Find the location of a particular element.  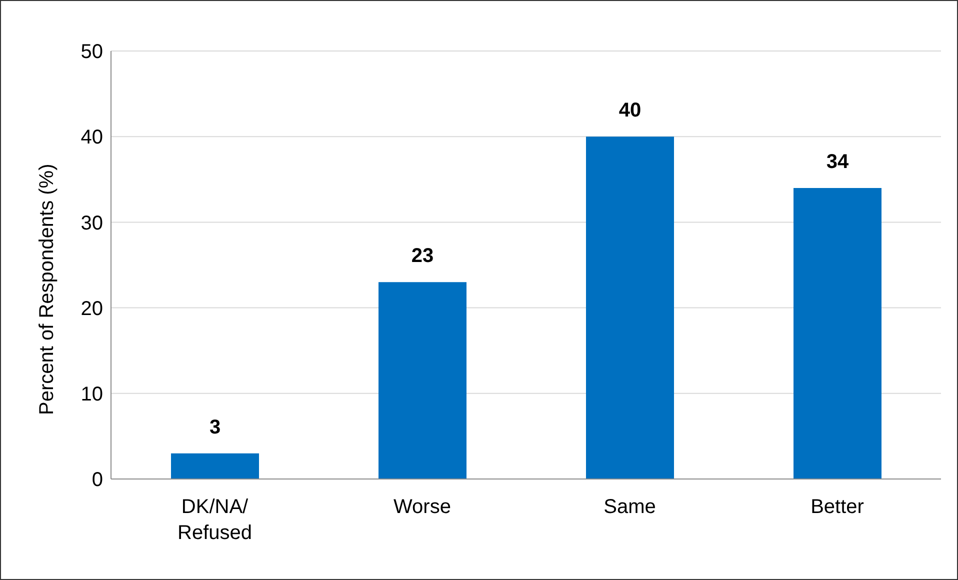

y-tick-label: 40 is located at coordinates (91, 137).